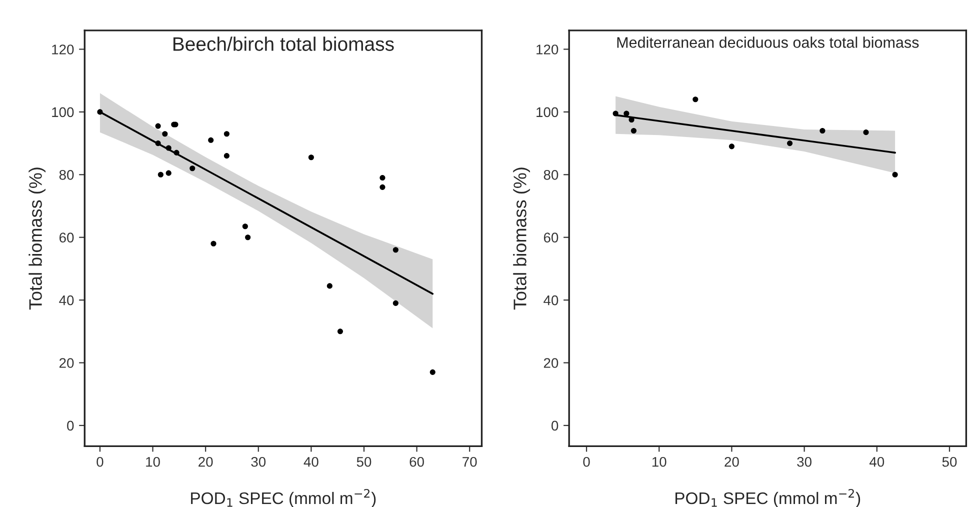 The height and width of the screenshot is (507, 973). Describe the element at coordinates (417, 461) in the screenshot. I see `x-tick-label: 60` at that location.